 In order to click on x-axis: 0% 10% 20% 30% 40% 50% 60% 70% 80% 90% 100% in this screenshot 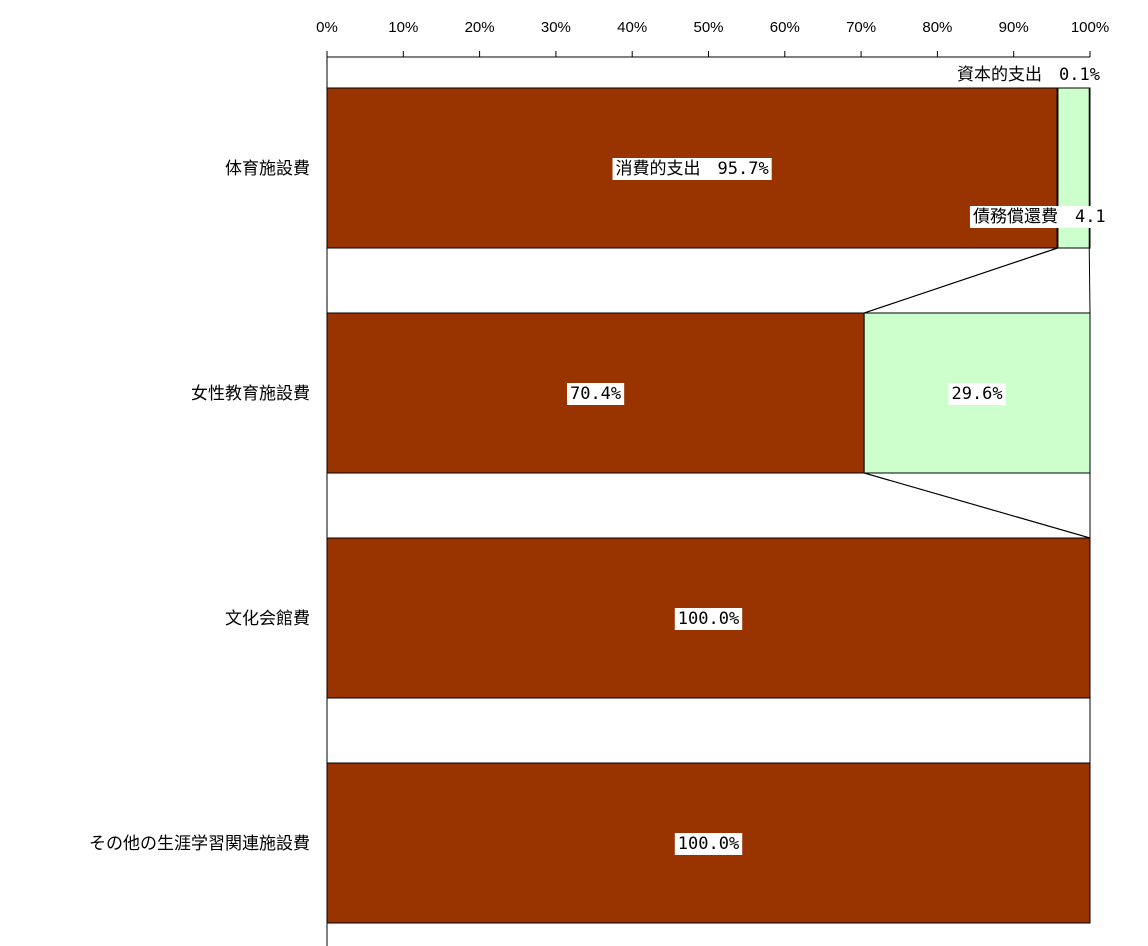, I will do `click(712, 38)`.